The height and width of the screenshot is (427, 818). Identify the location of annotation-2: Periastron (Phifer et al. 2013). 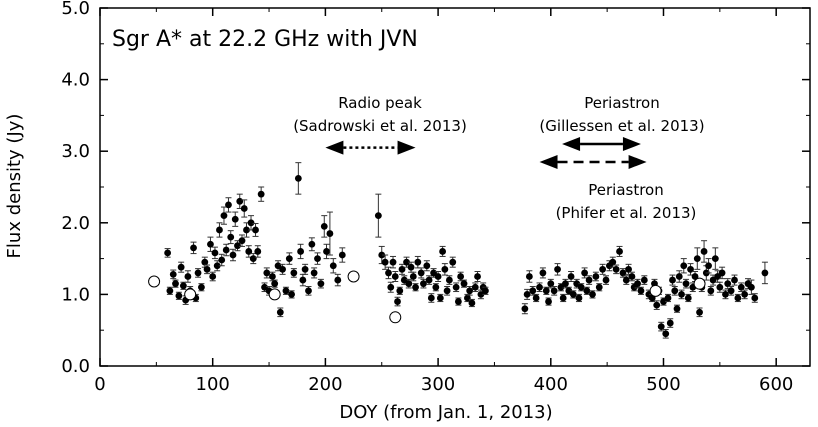
(618, 188).